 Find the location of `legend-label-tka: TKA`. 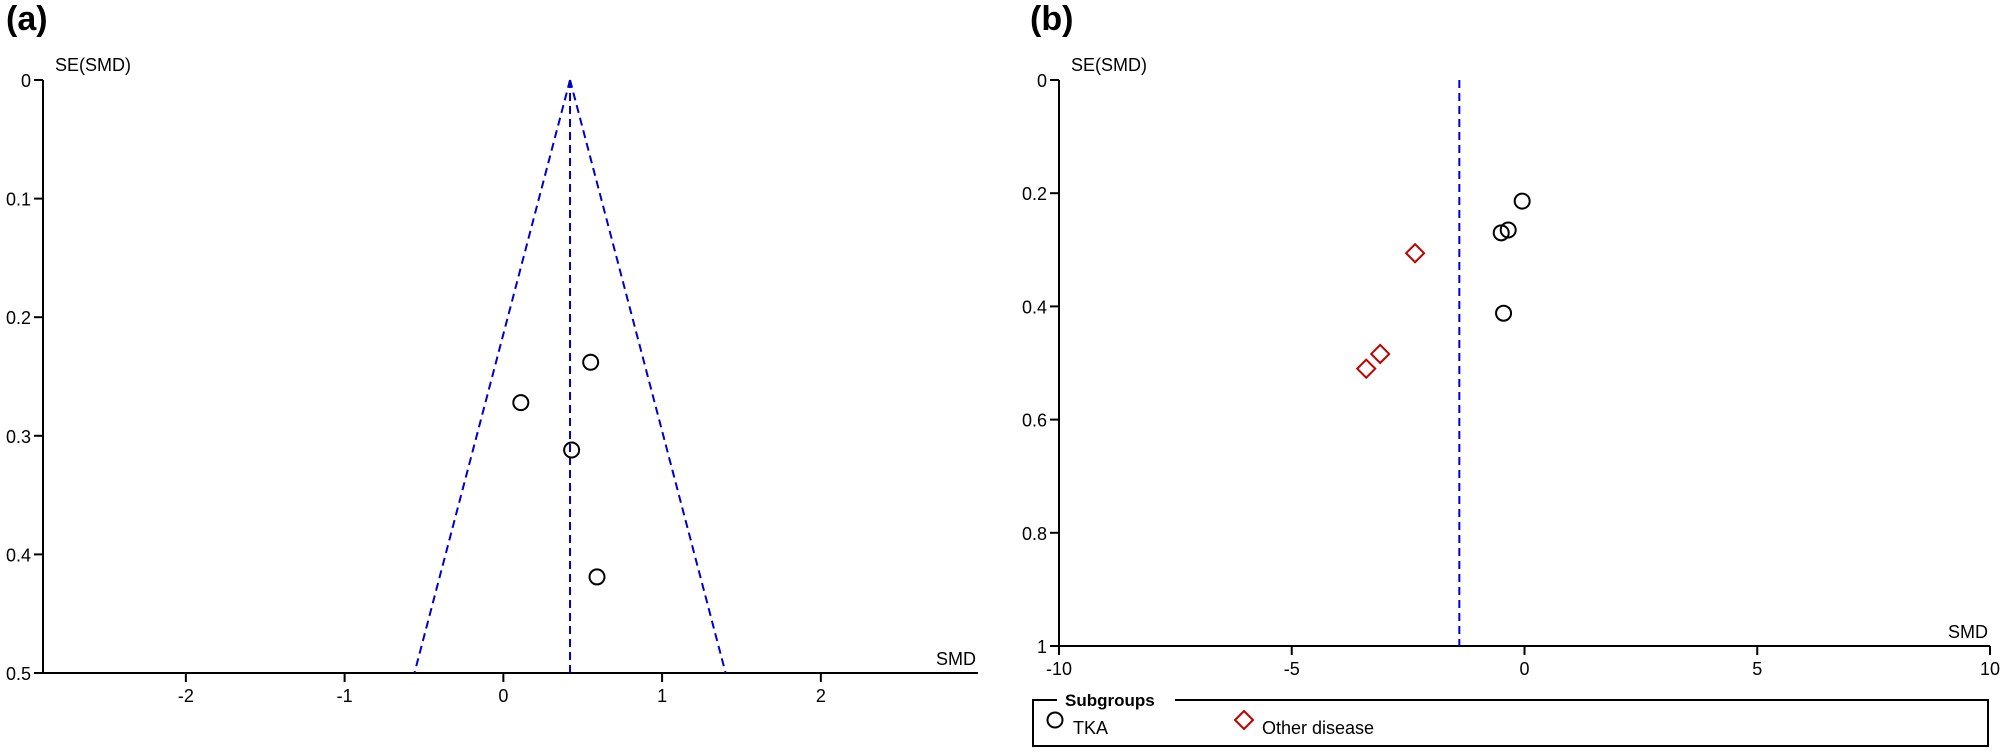

legend-label-tka: TKA is located at coordinates (1090, 728).